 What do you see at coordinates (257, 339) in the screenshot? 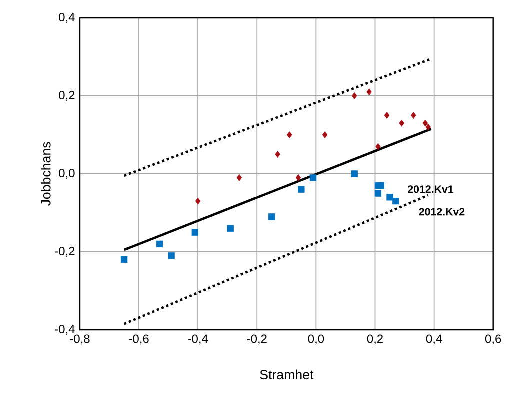
I see `x-tick-label: -0,2` at bounding box center [257, 339].